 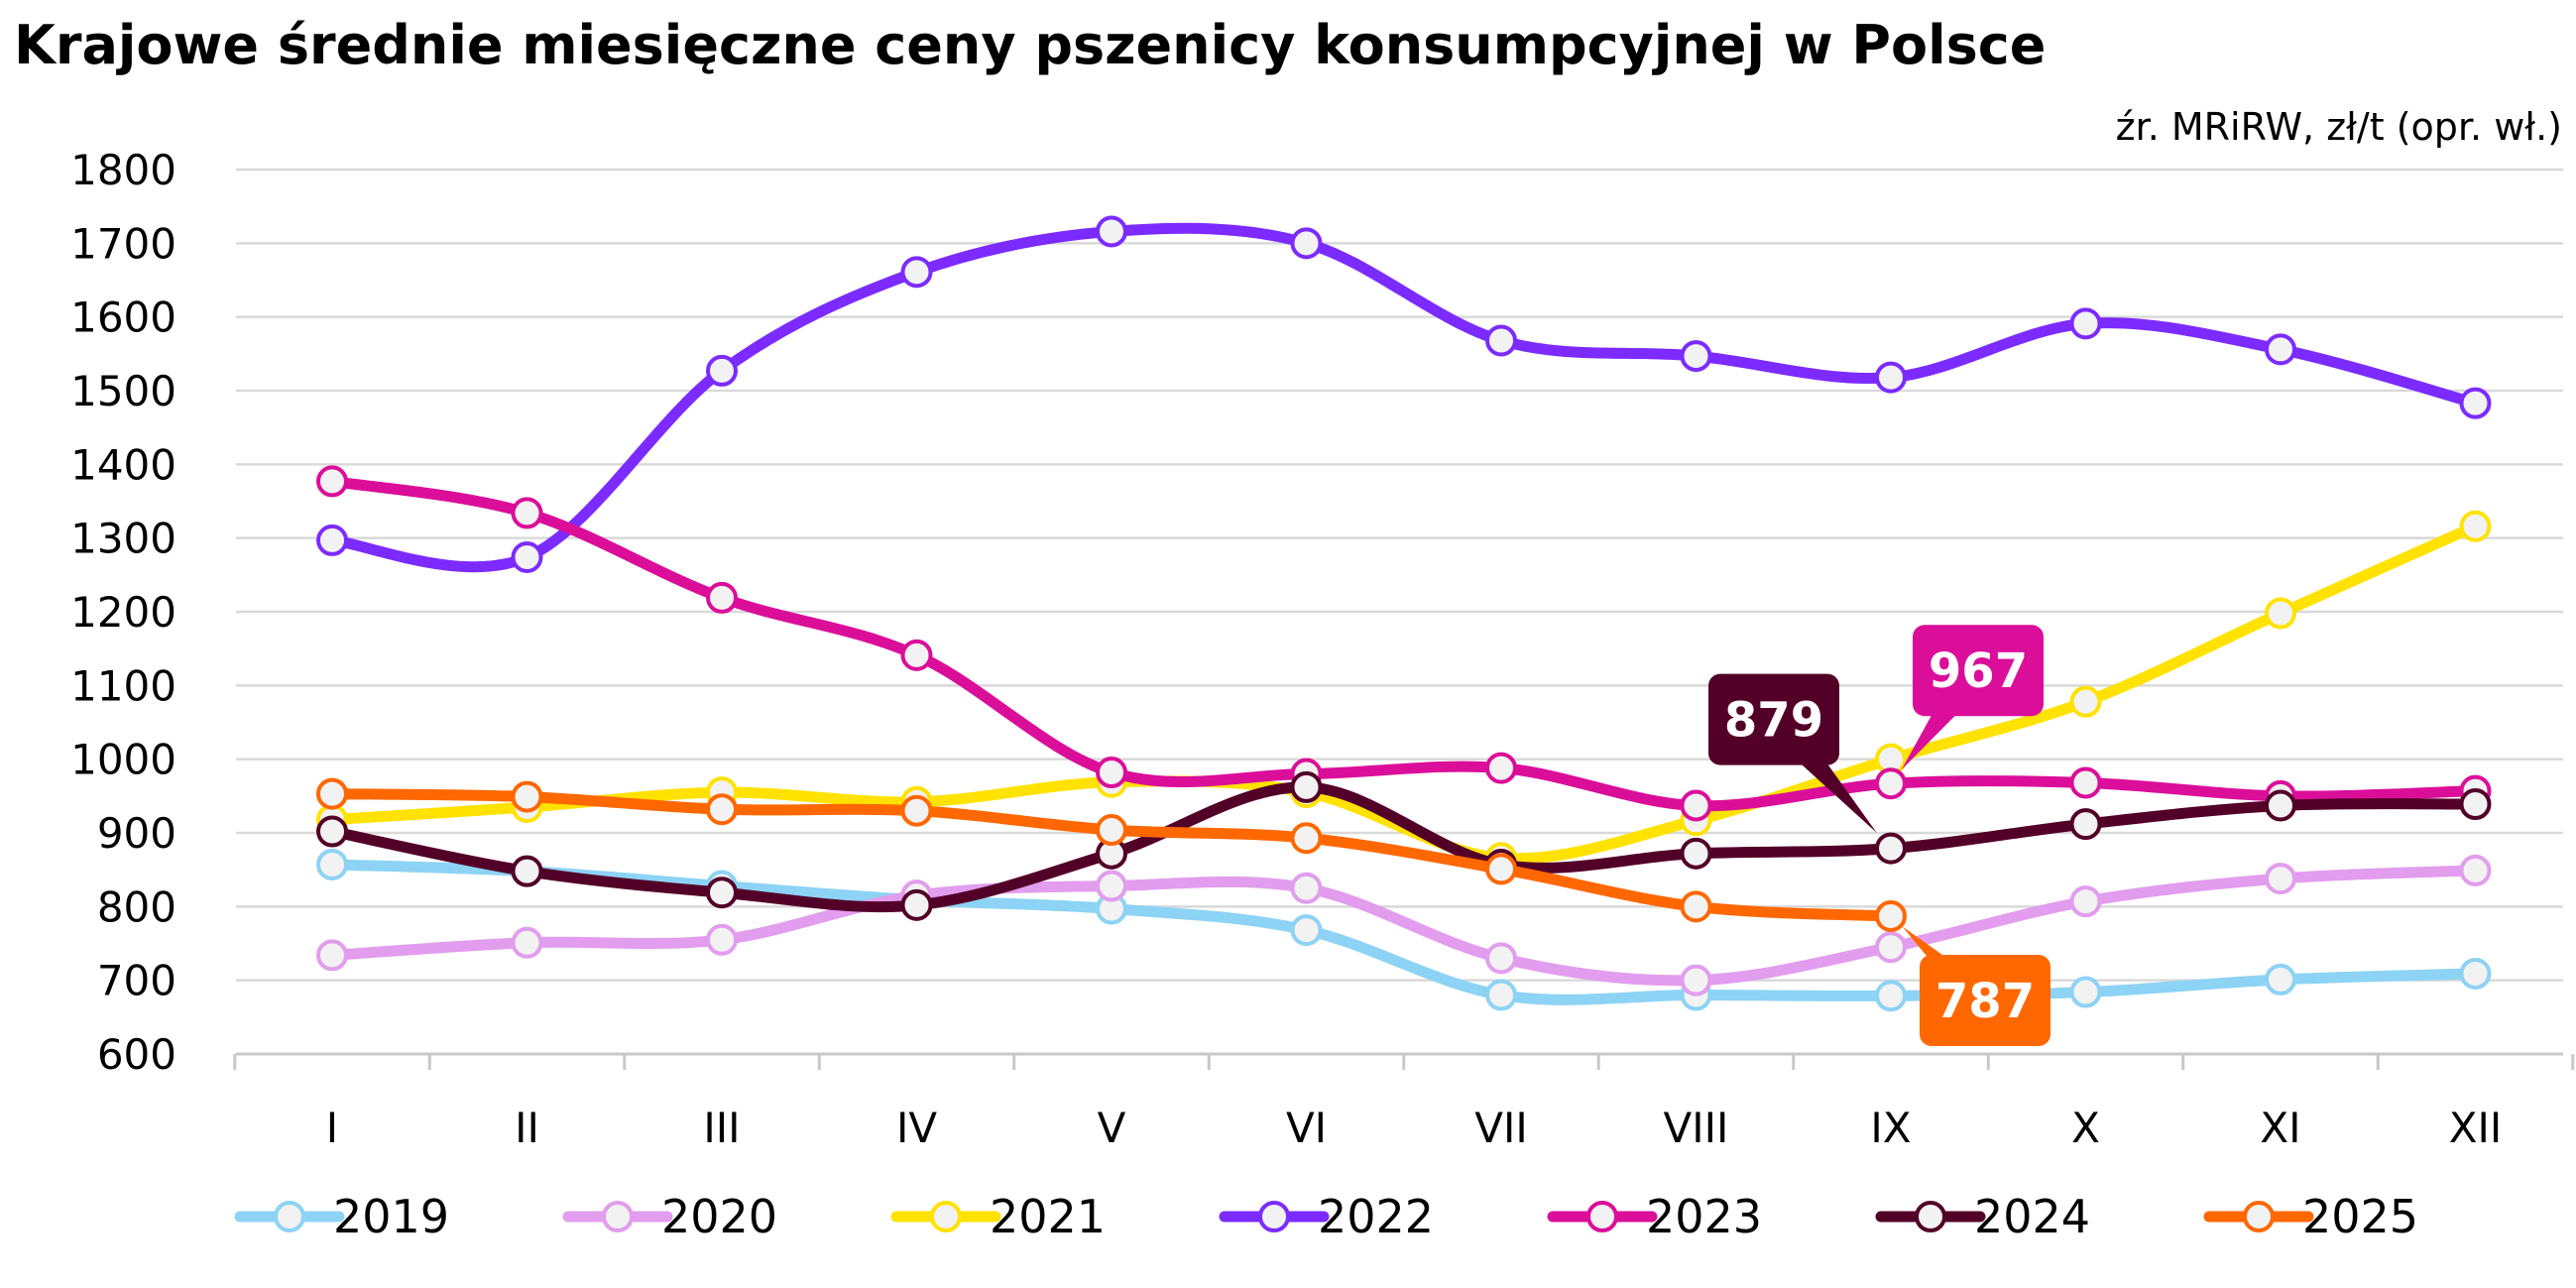 I want to click on x-tick-label: VI, so click(x=1306, y=1128).